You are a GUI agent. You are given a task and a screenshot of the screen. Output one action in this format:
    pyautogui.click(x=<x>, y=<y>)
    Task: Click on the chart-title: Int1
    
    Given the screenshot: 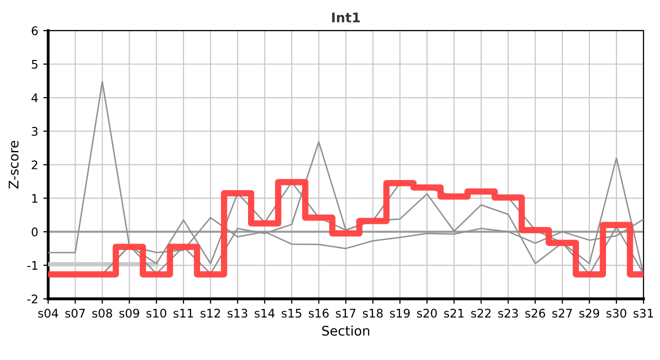 What is the action you would take?
    pyautogui.click(x=346, y=17)
    